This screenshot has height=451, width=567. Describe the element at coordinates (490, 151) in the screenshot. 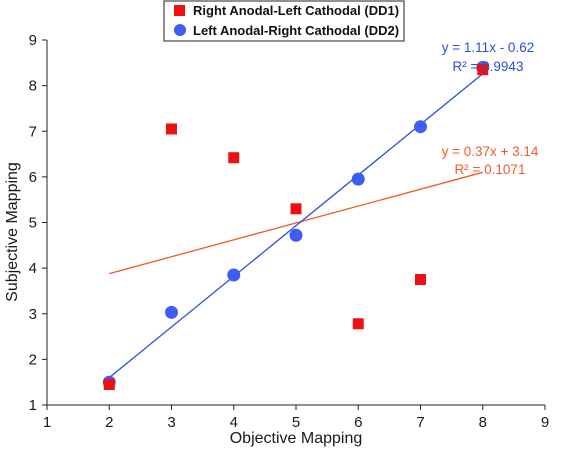

I see `dd1-equation: y = 0.37x + 3.14` at that location.